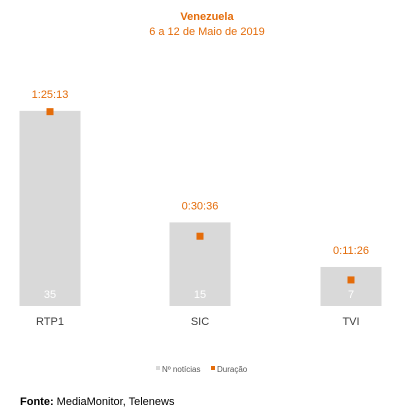 The height and width of the screenshot is (418, 405). What do you see at coordinates (202, 369) in the screenshot?
I see `legend: Nº notícias Duração` at bounding box center [202, 369].